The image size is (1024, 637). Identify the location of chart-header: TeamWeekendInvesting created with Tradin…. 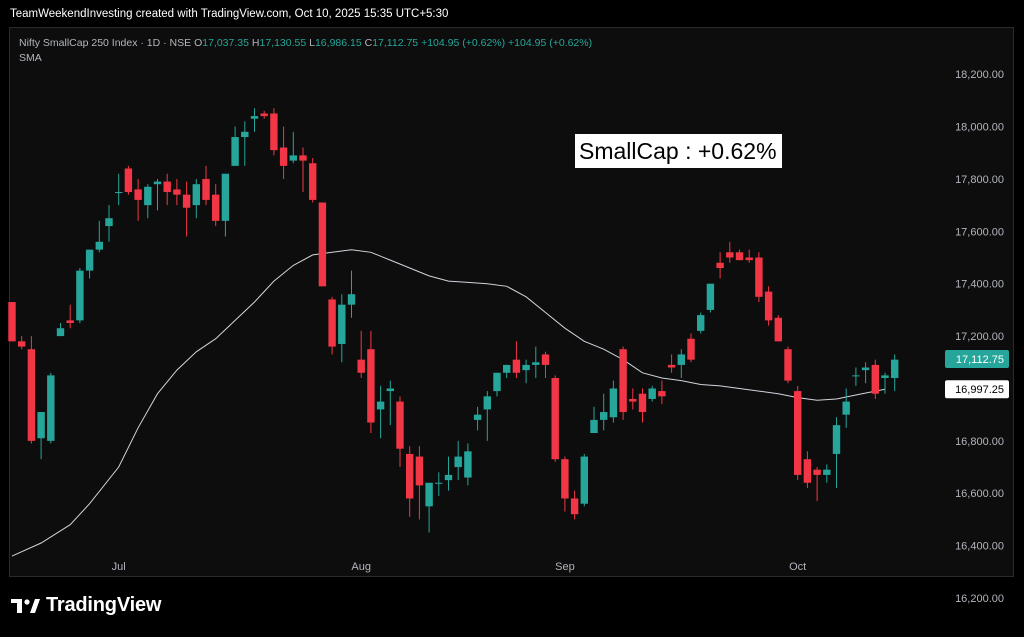
(229, 14).